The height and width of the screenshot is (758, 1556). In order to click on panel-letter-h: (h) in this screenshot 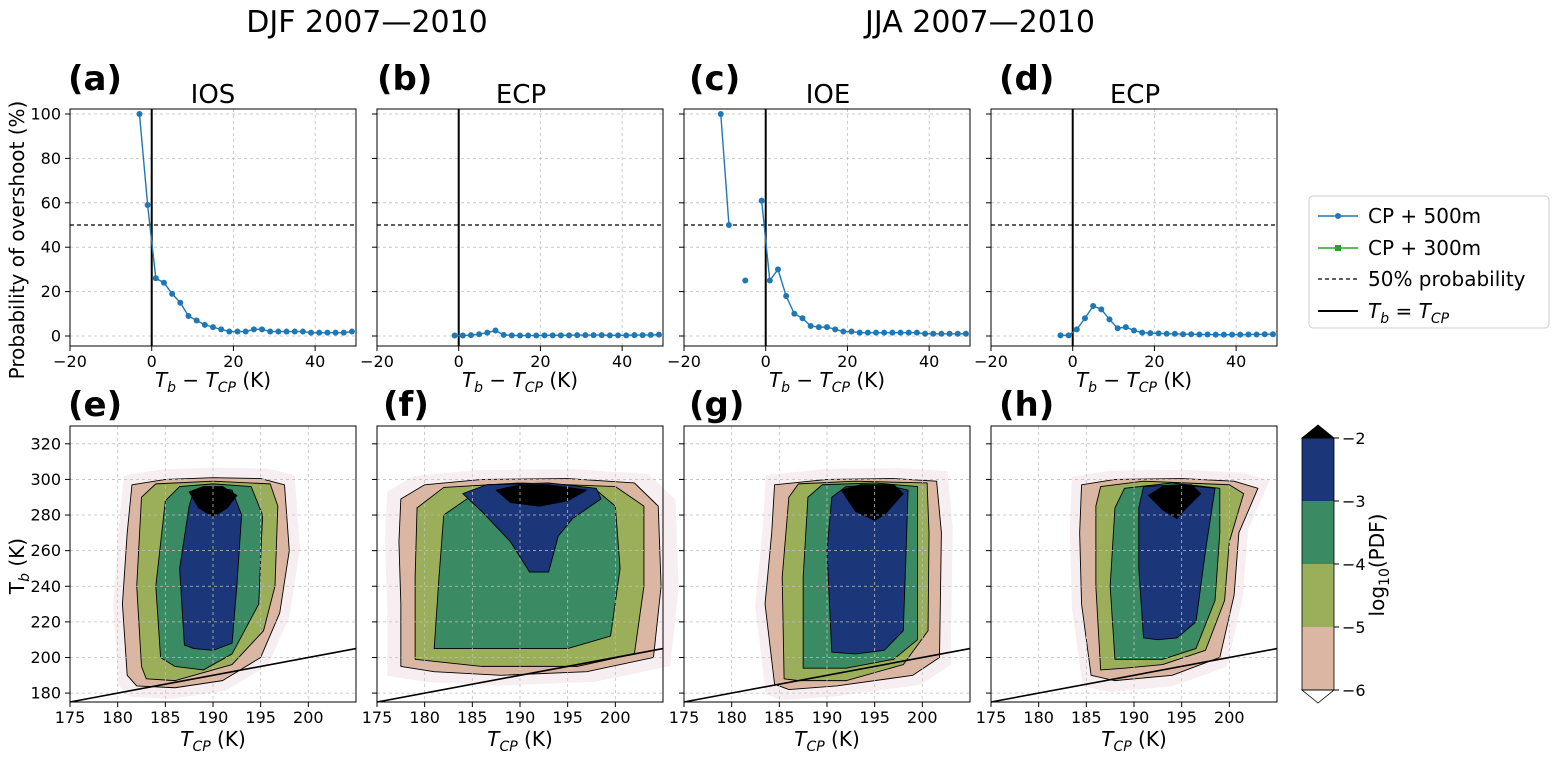, I will do `click(1026, 405)`.